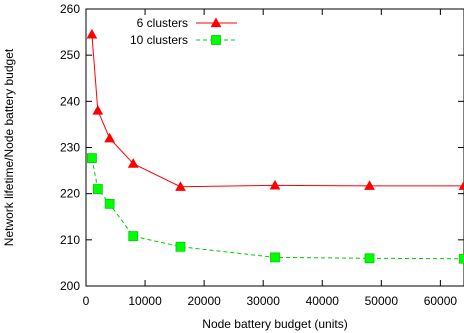 The height and width of the screenshot is (333, 464). What do you see at coordinates (70, 194) in the screenshot?
I see `y-tick-label: 220` at bounding box center [70, 194].